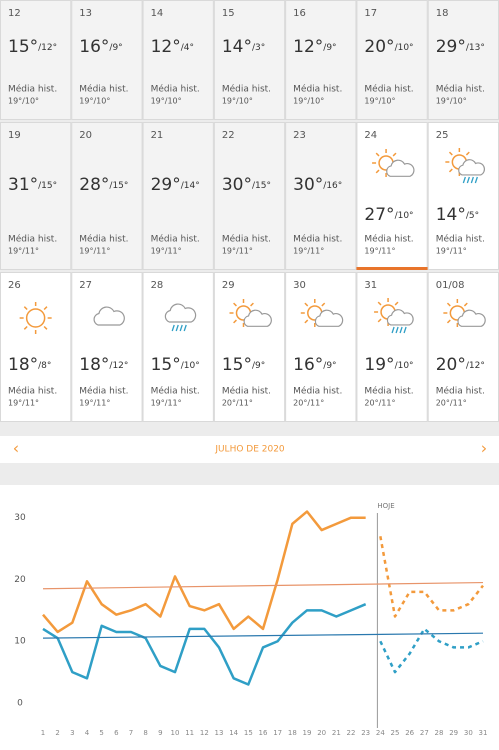 The width and height of the screenshot is (499, 750). I want to click on temperature: 14°/5°, so click(457, 215).